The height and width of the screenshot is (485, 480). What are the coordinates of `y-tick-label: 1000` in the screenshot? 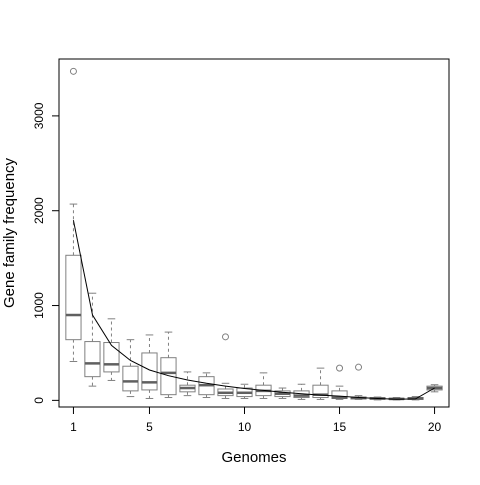 It's located at (39, 305).